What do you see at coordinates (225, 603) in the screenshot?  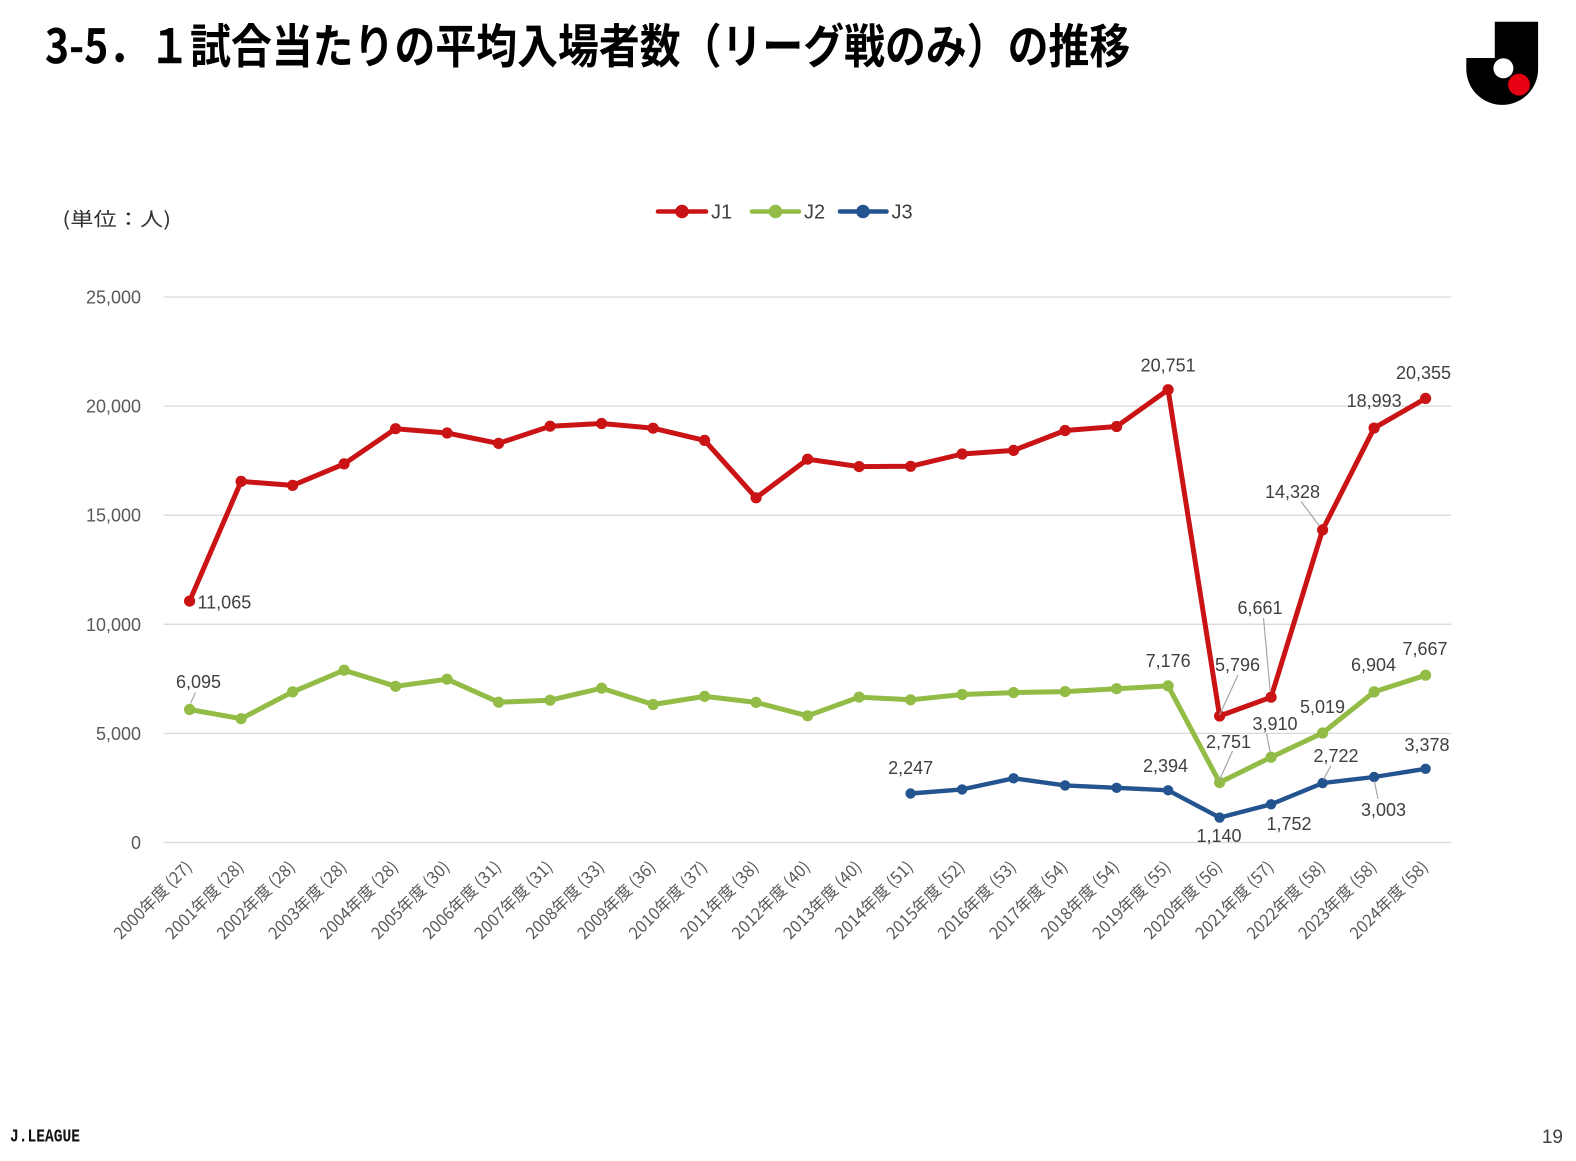 I see `svg-text: 11,065` at bounding box center [225, 603].